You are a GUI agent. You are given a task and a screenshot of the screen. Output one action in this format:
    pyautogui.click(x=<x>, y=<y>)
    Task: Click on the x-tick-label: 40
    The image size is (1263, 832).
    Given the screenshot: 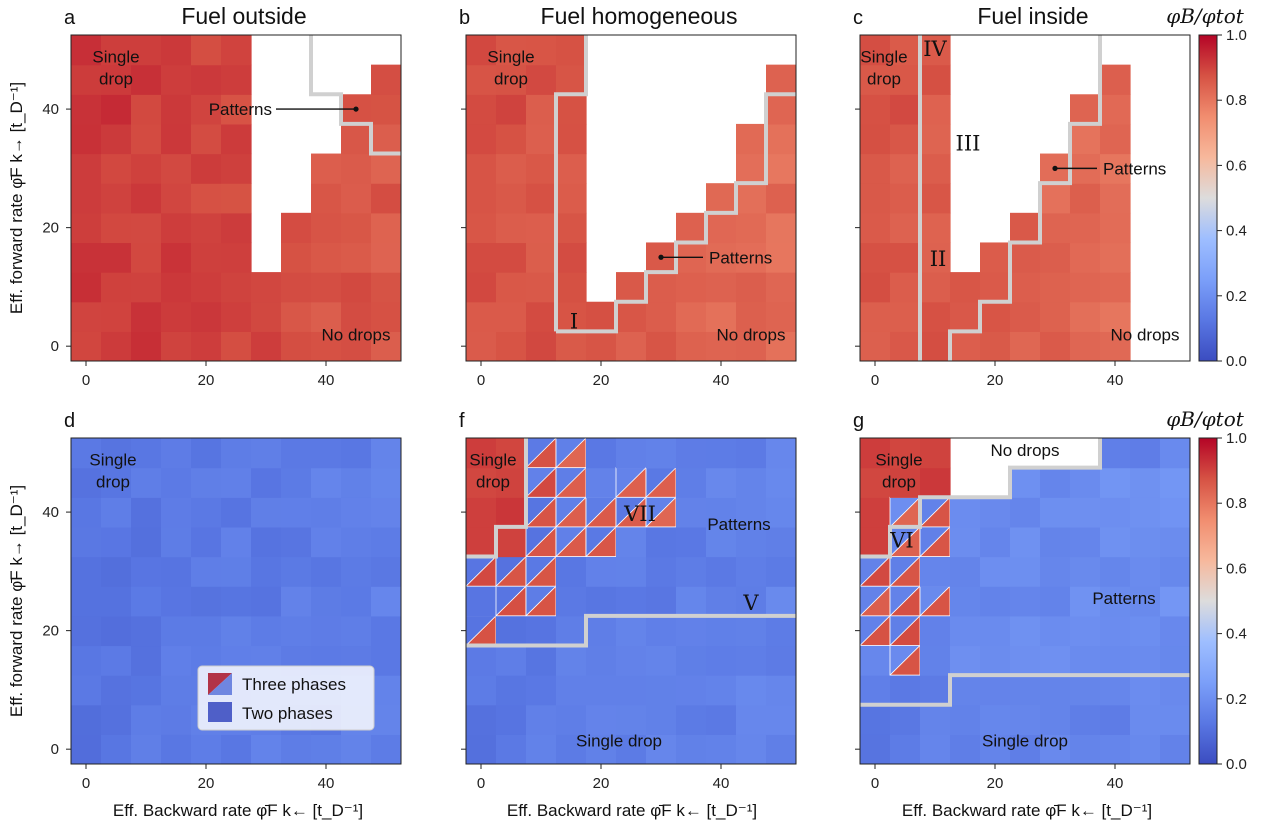 What is the action you would take?
    pyautogui.click(x=326, y=783)
    